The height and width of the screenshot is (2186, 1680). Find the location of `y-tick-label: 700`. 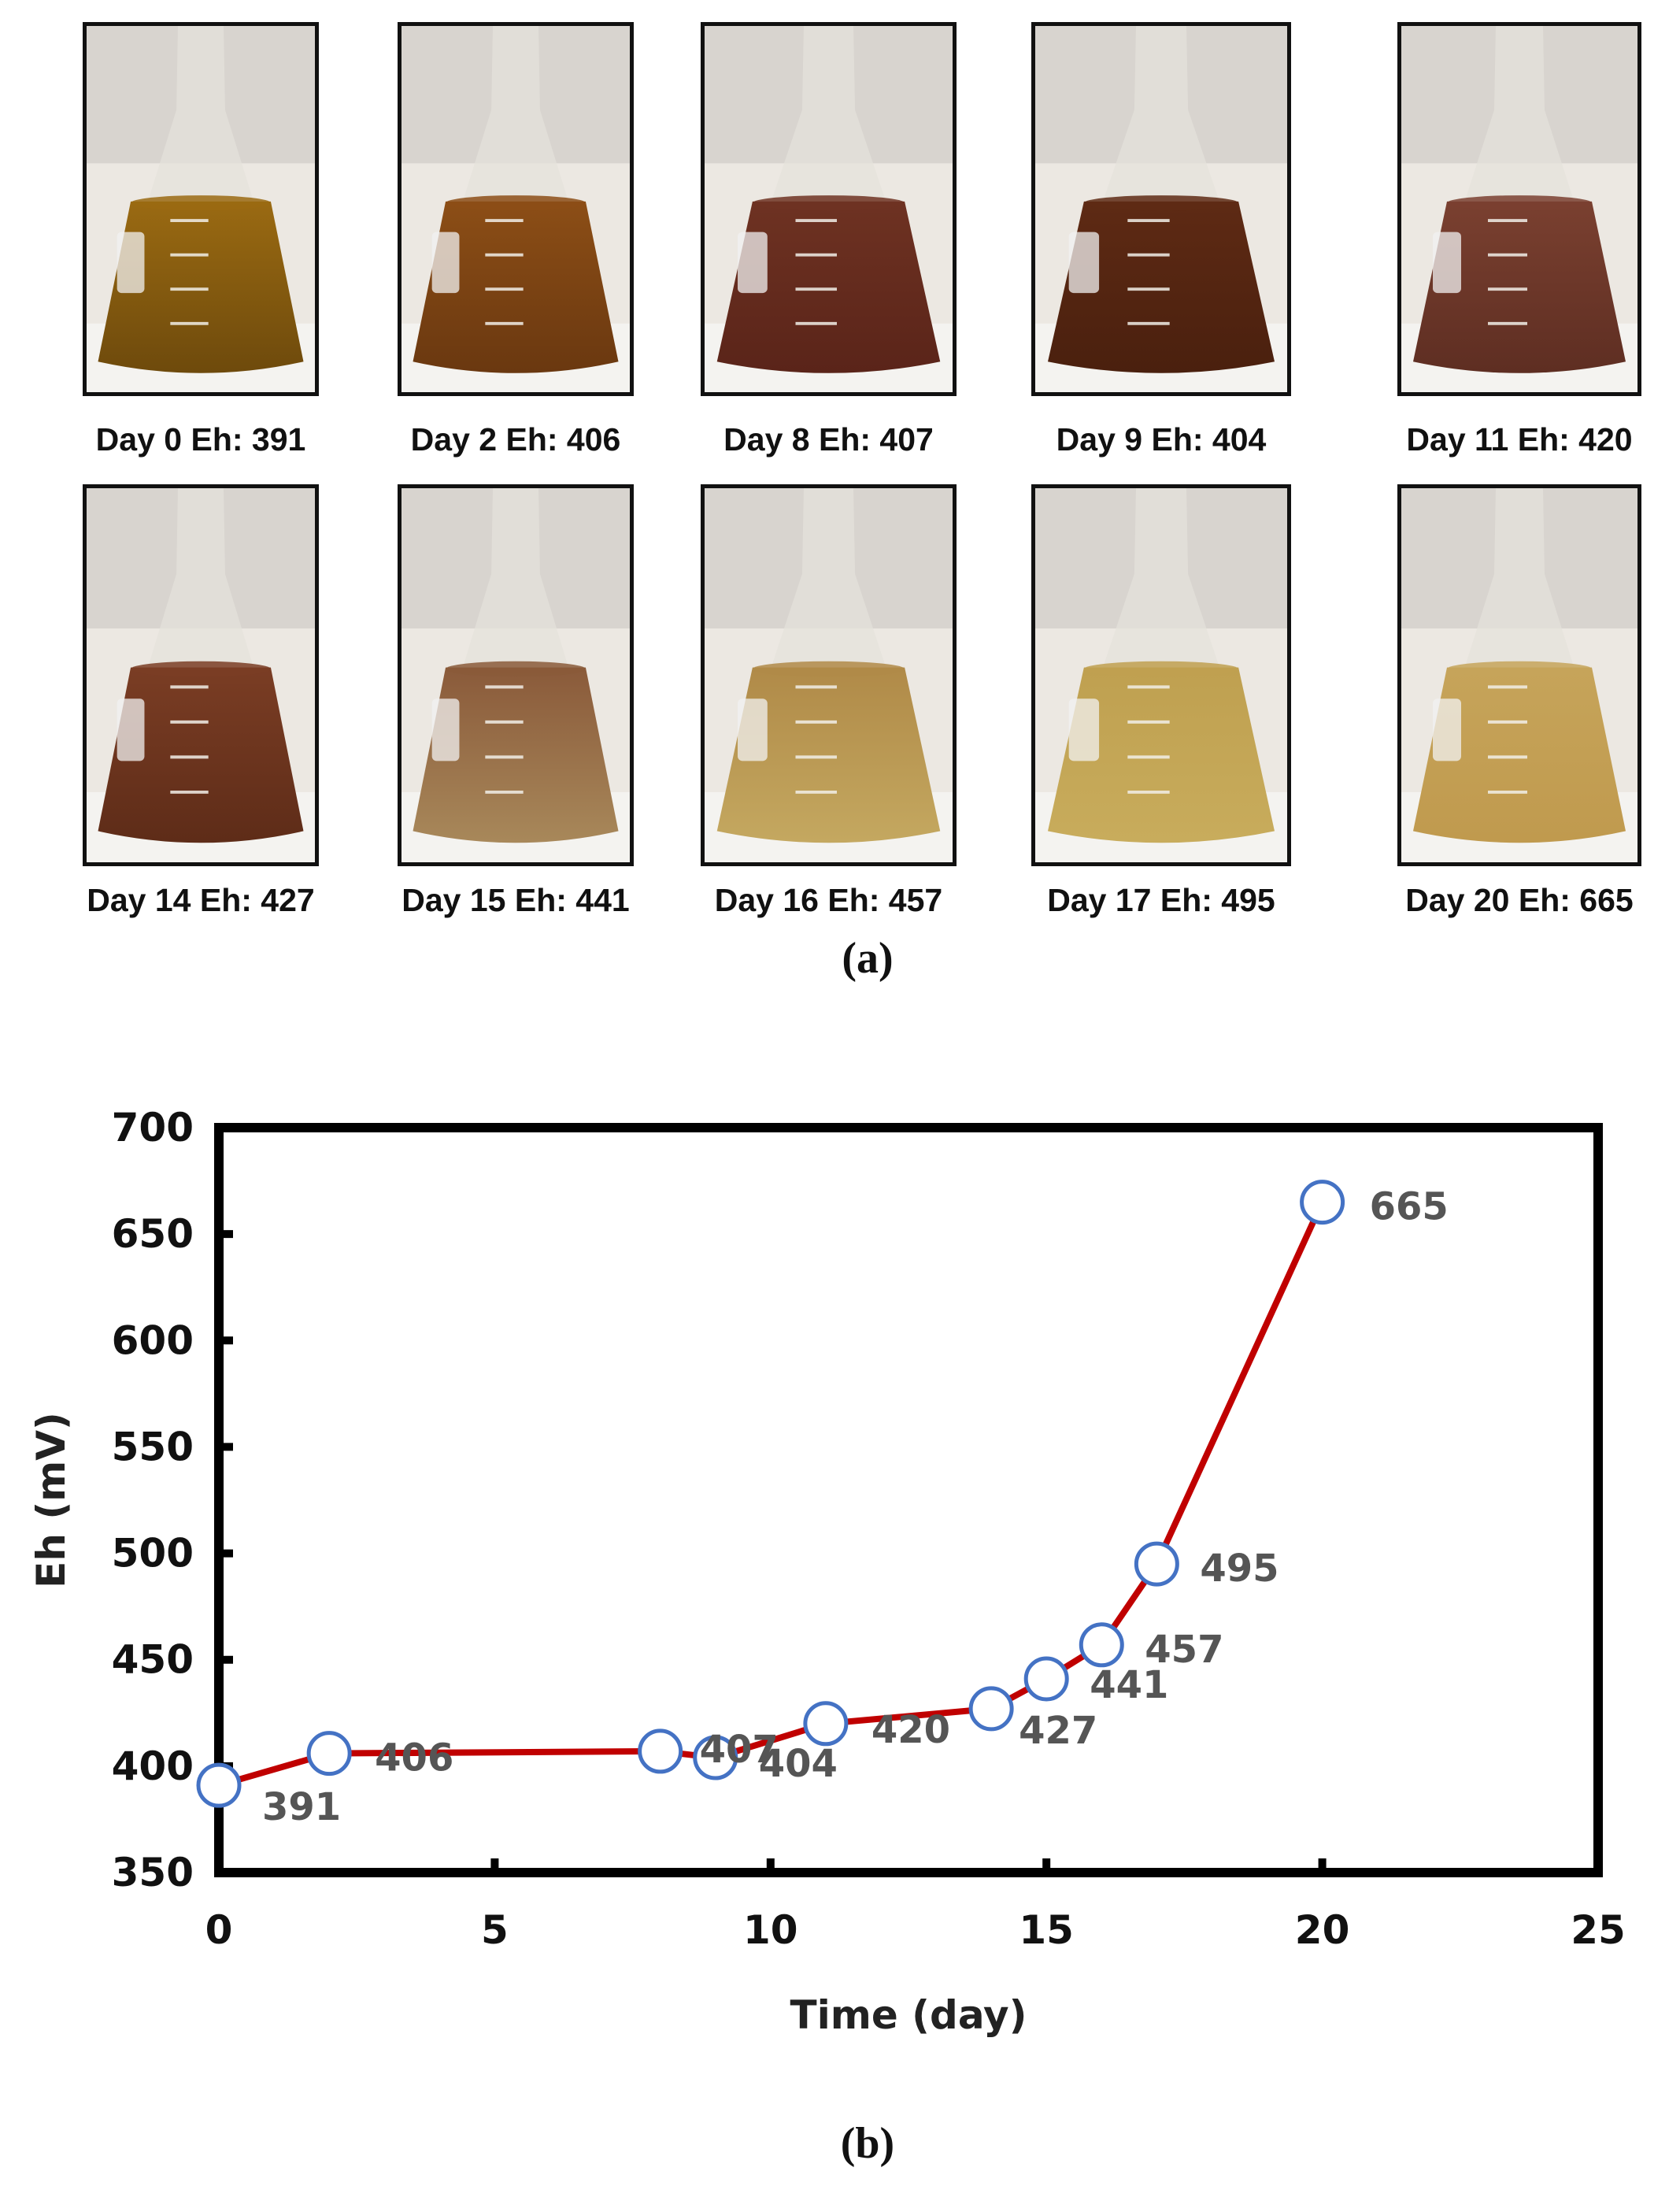

y-tick-label: 700 is located at coordinates (153, 1127).